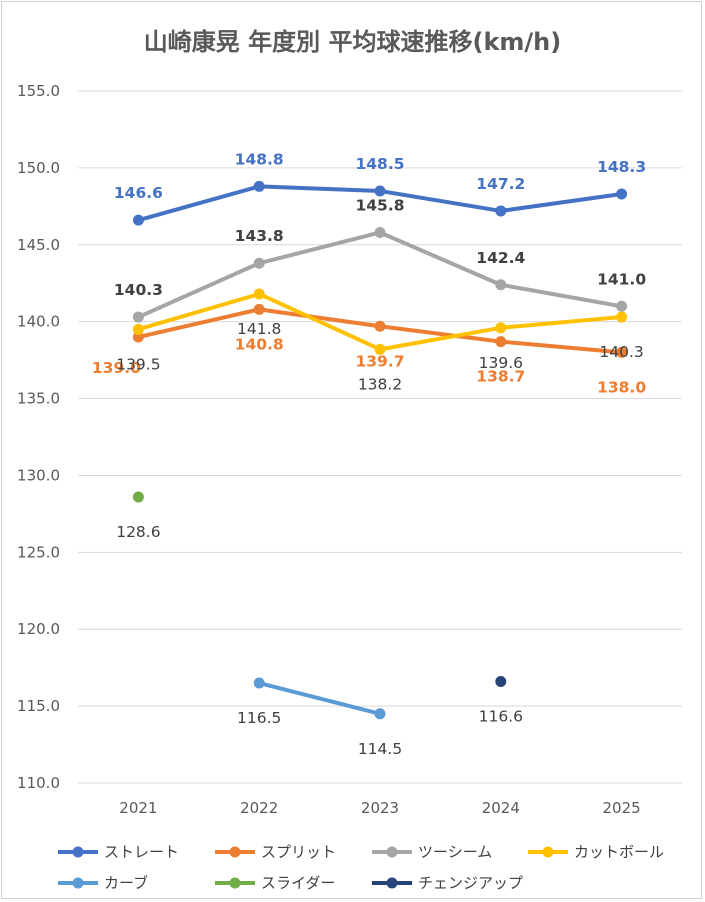 This screenshot has width=705, height=902. Describe the element at coordinates (379, 164) in the screenshot. I see `data-label: 148.5` at that location.